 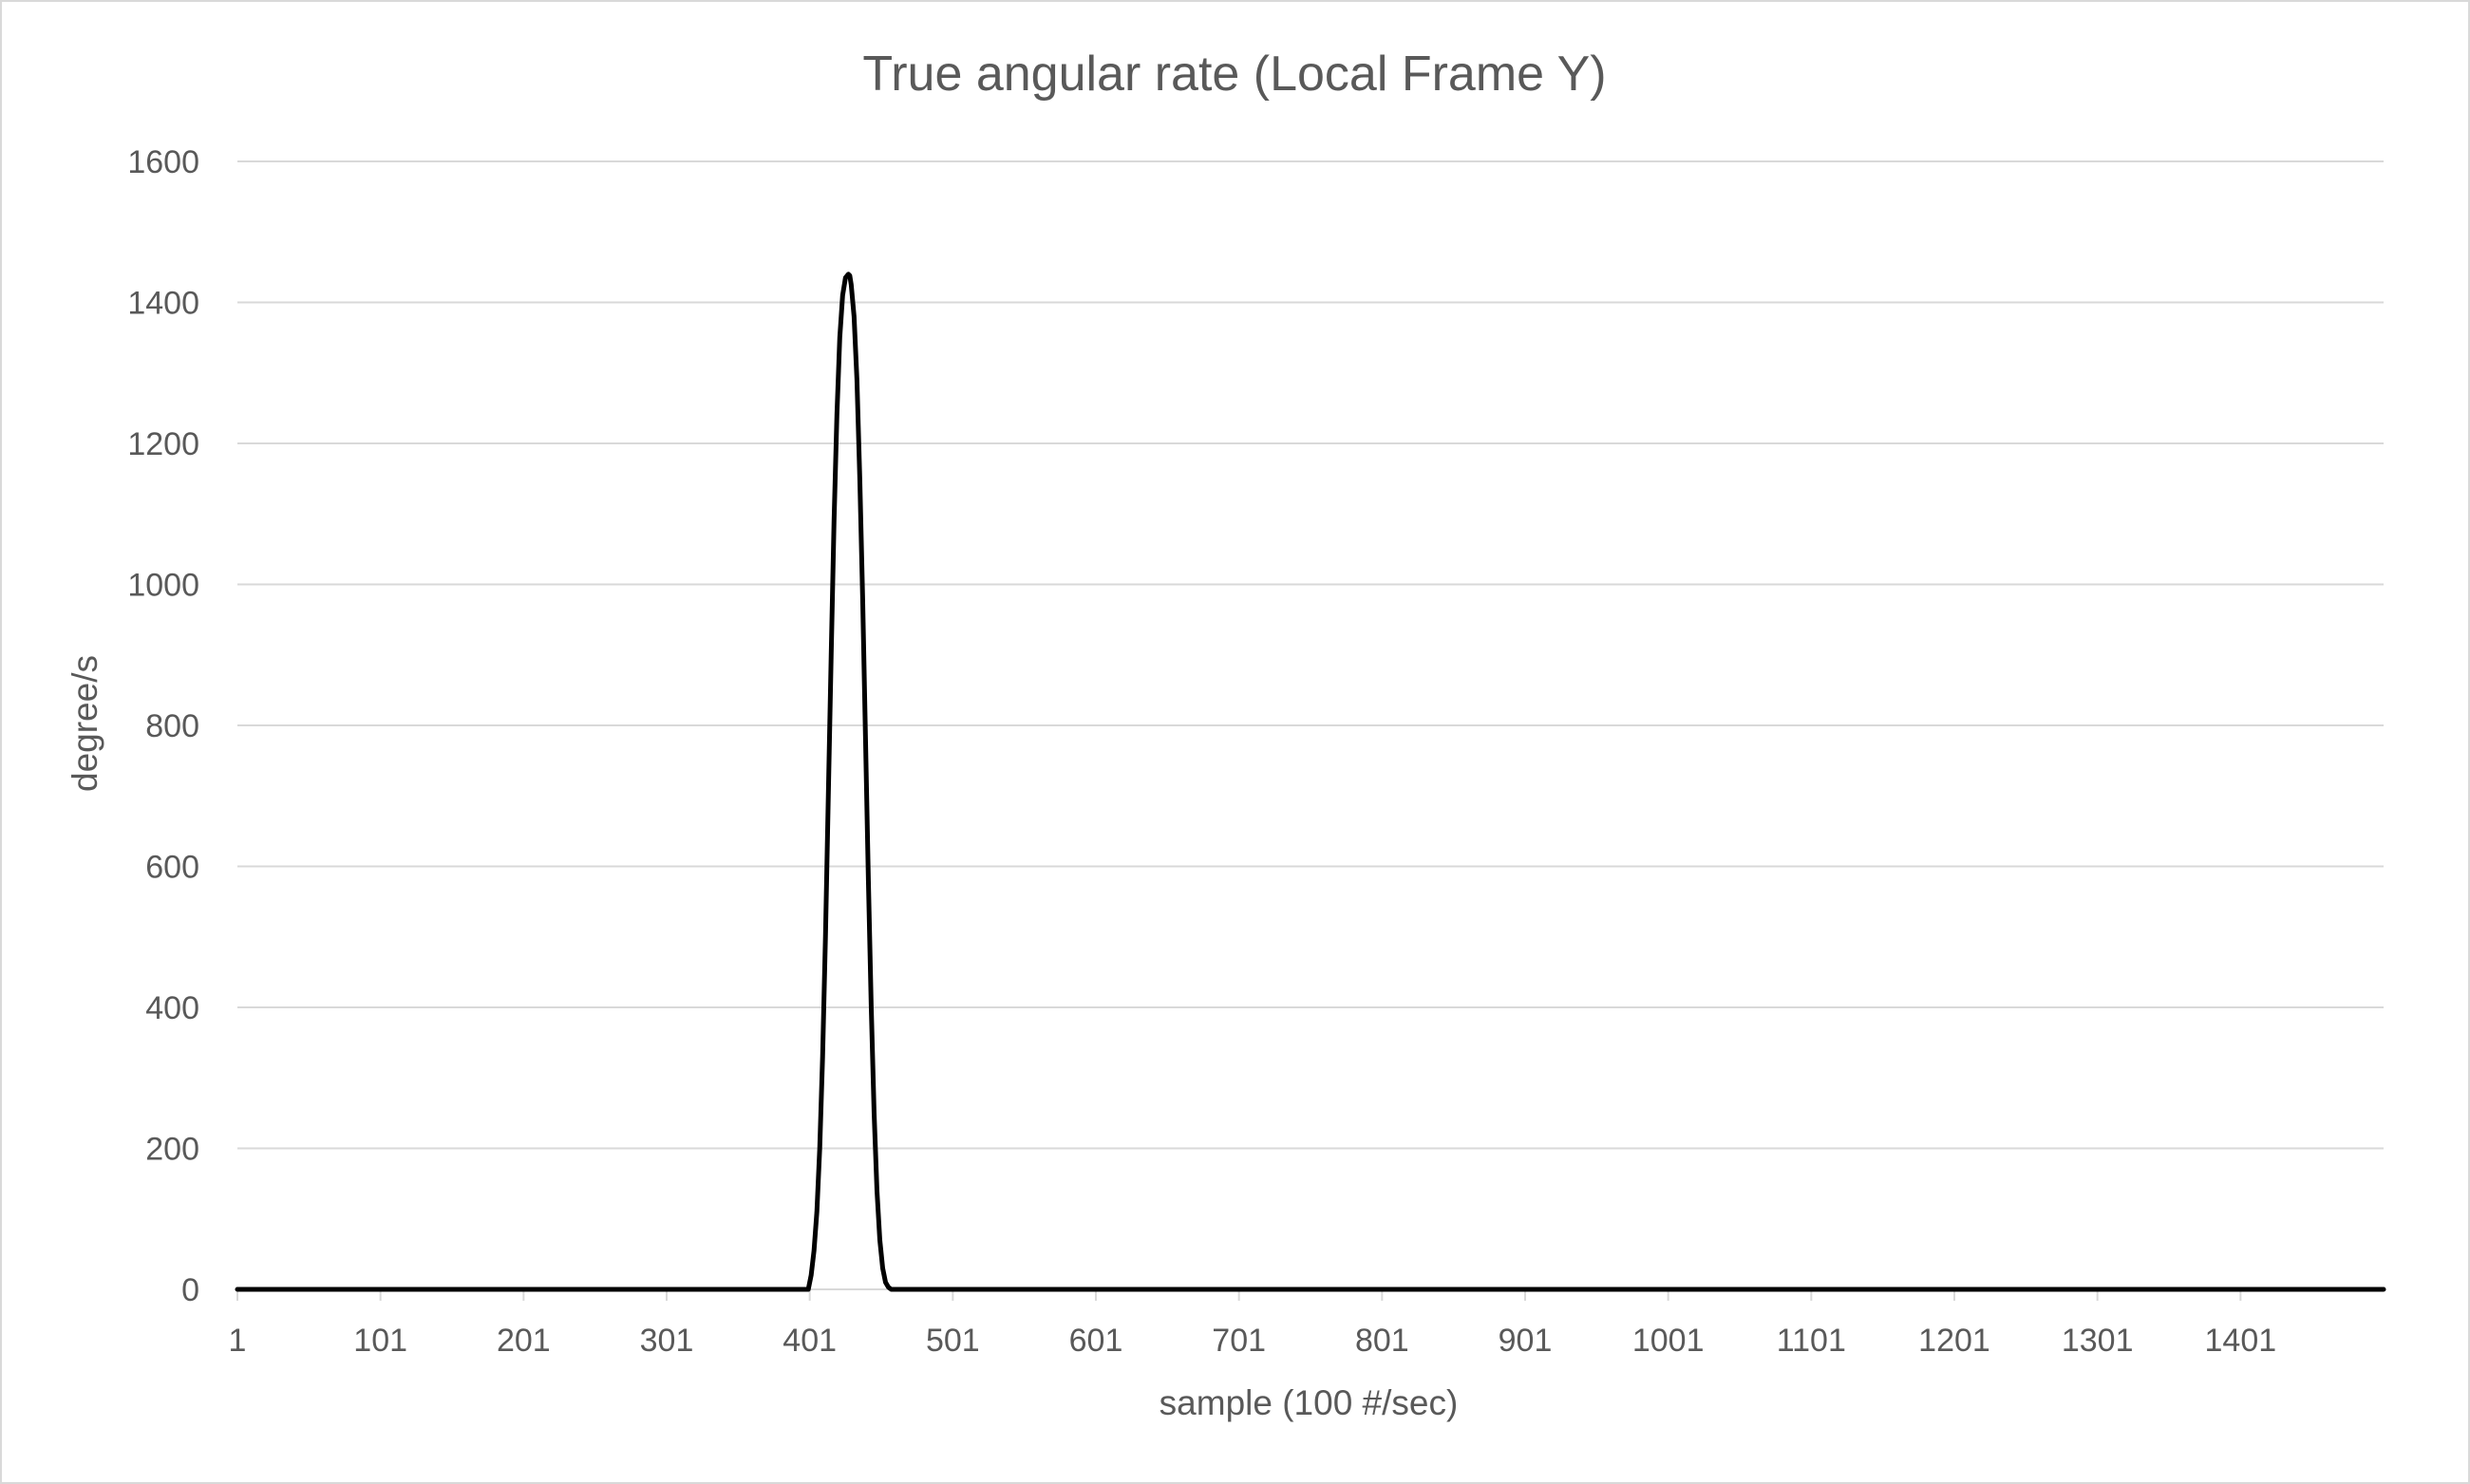 What do you see at coordinates (380, 1341) in the screenshot?
I see `x-tick-label: 101` at bounding box center [380, 1341].